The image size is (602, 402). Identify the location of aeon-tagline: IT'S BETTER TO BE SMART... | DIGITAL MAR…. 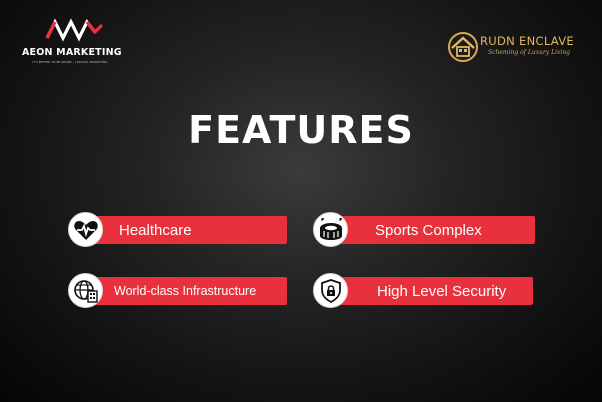
(70, 62).